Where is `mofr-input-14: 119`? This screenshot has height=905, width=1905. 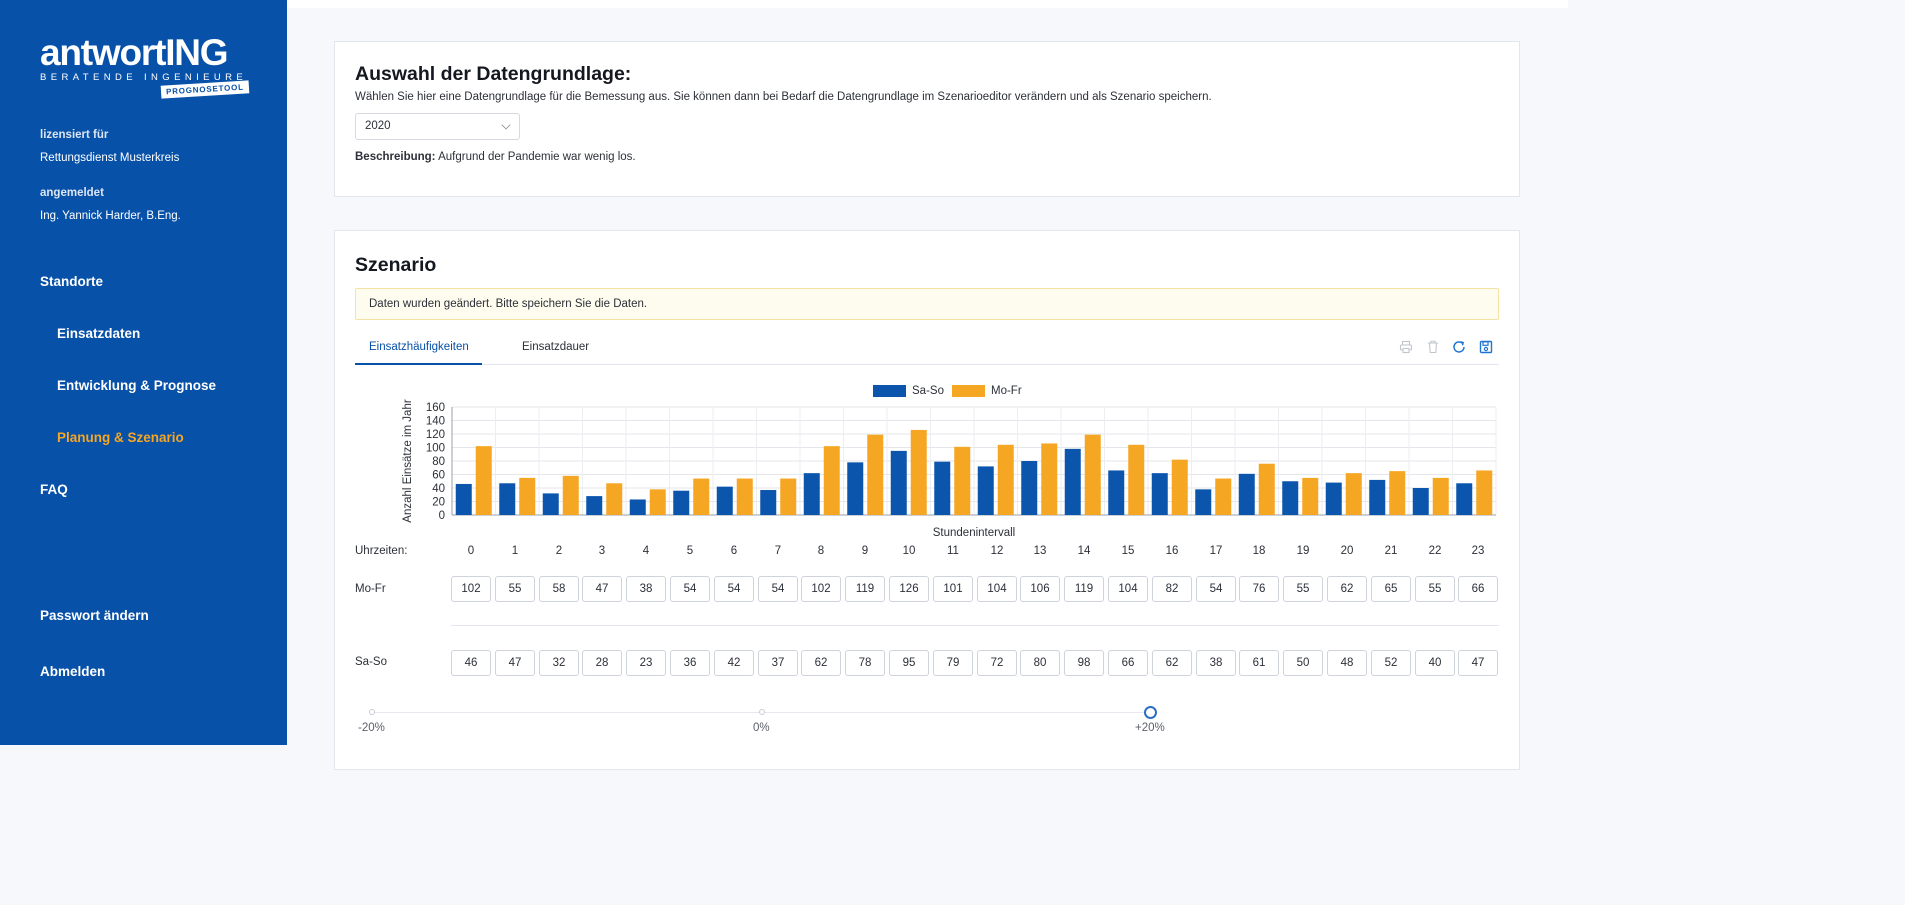
mofr-input-14: 119 is located at coordinates (1084, 589).